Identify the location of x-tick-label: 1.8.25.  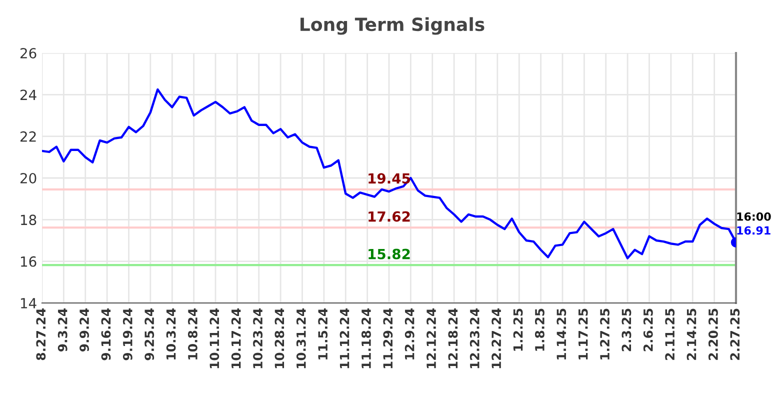
(539, 329).